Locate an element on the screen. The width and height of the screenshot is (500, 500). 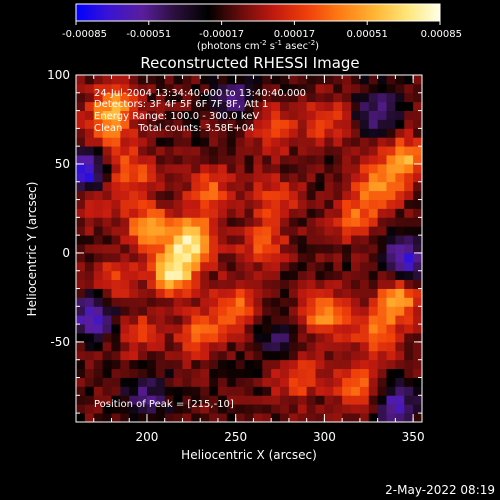
annotation-energy-range: Energy Range: 100.0 - 300.0 keV is located at coordinates (176, 116).